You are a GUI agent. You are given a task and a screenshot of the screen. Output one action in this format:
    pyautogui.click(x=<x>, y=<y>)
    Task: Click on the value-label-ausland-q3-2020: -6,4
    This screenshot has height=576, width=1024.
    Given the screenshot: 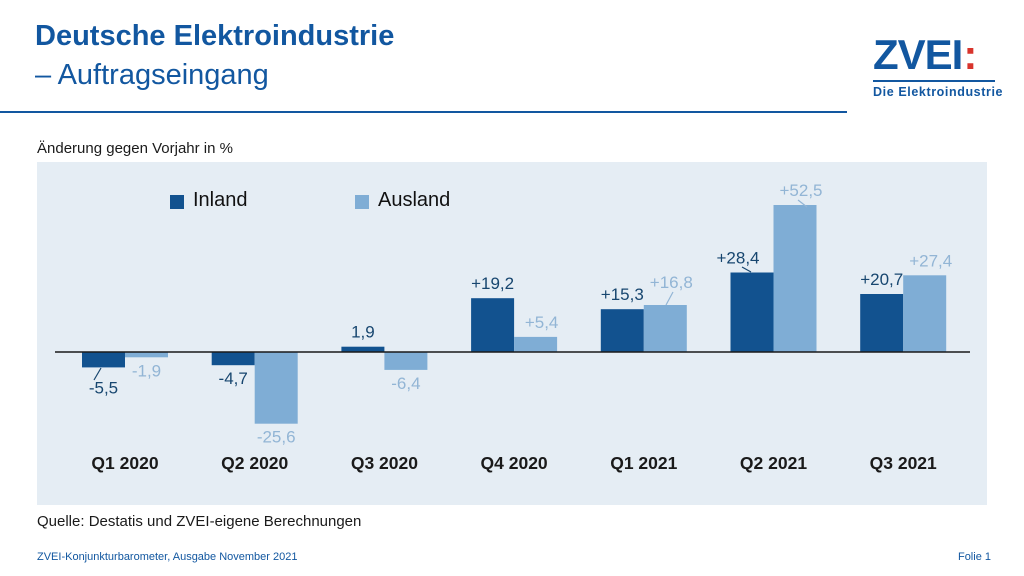 What is the action you would take?
    pyautogui.click(x=405, y=383)
    